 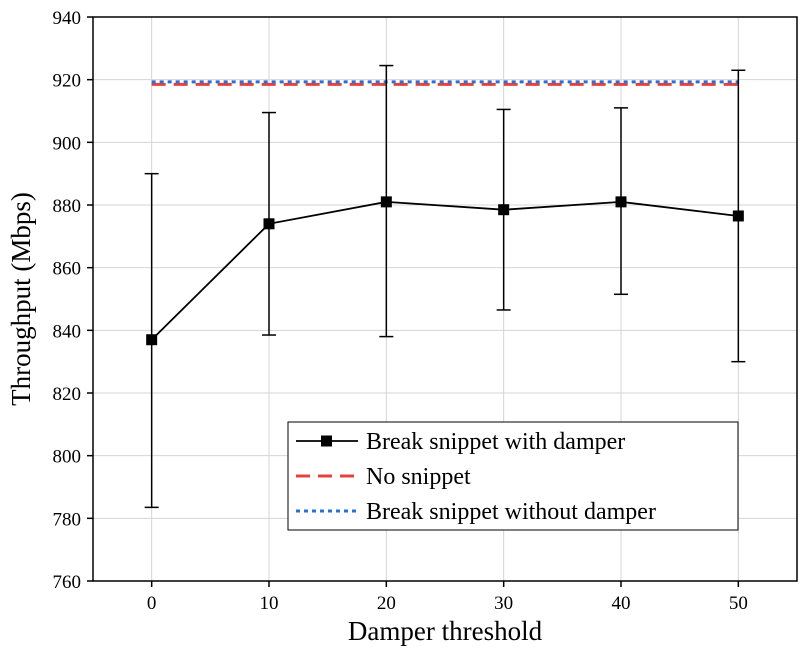 I want to click on y-tick-label: 920, so click(x=67, y=81).